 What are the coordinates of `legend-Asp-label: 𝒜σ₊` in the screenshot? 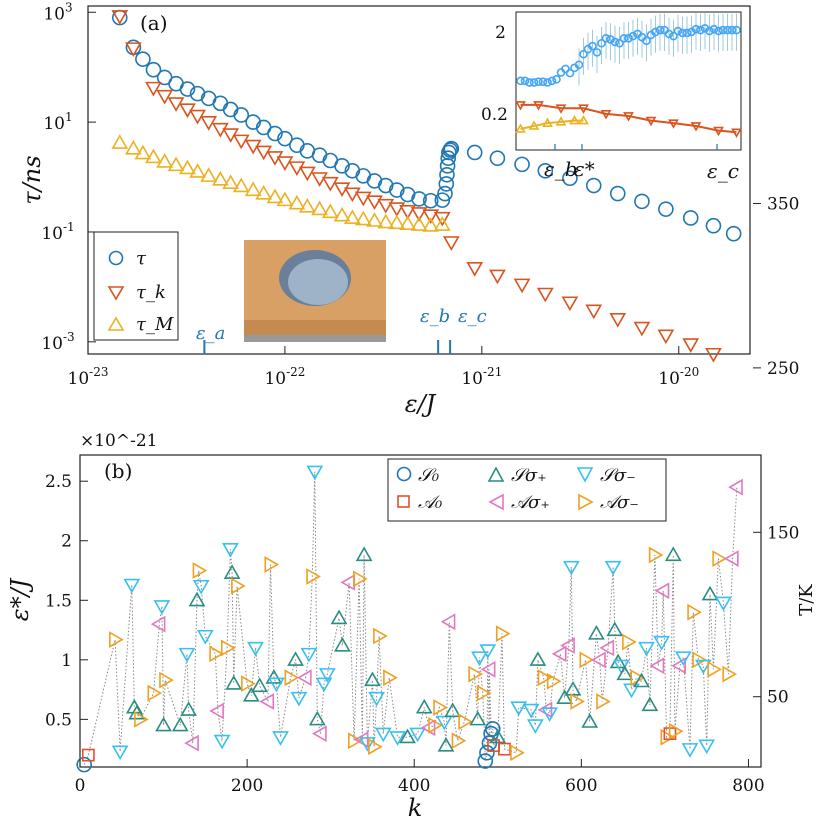 It's located at (530, 502).